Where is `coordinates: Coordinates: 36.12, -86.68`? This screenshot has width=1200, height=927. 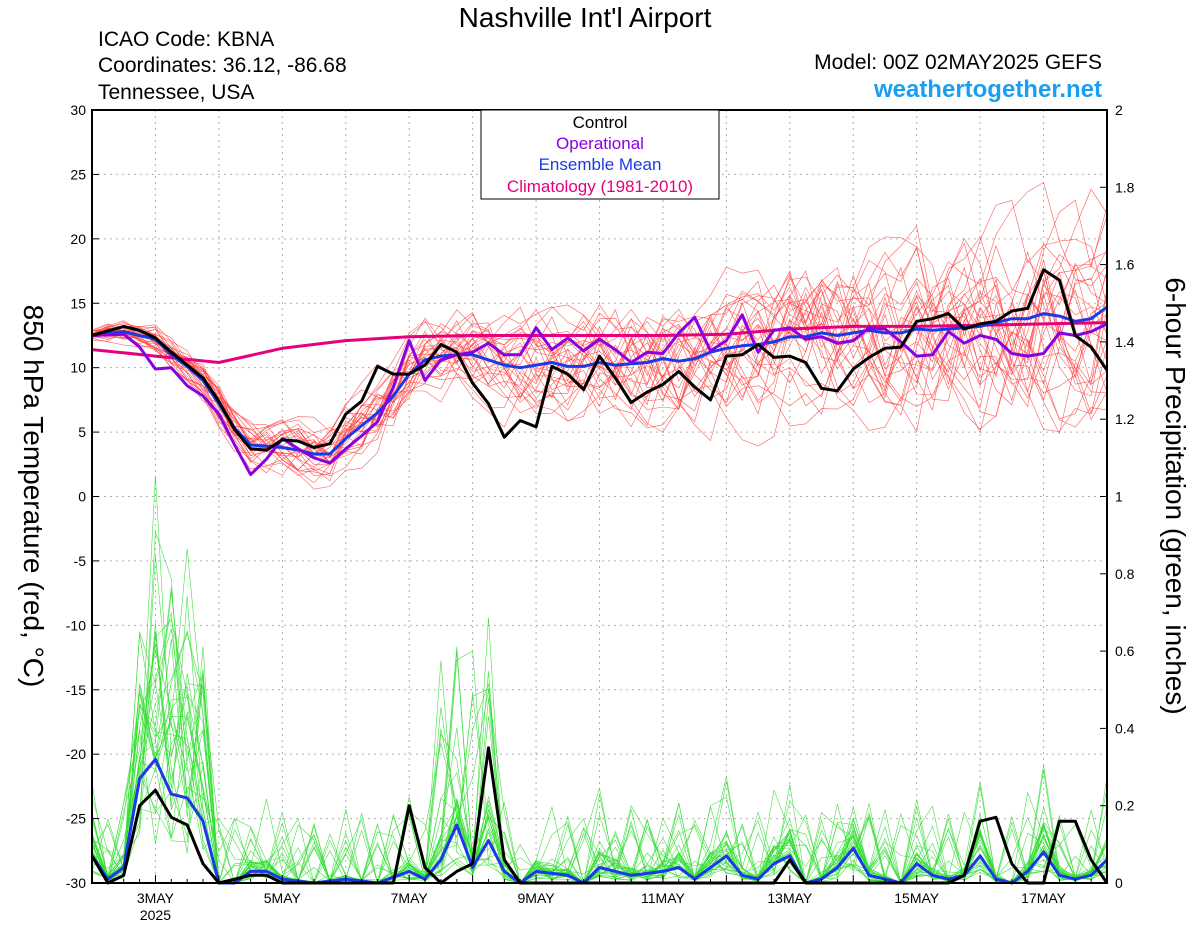 coordinates: Coordinates: 36.12, -86.68 is located at coordinates (222, 65).